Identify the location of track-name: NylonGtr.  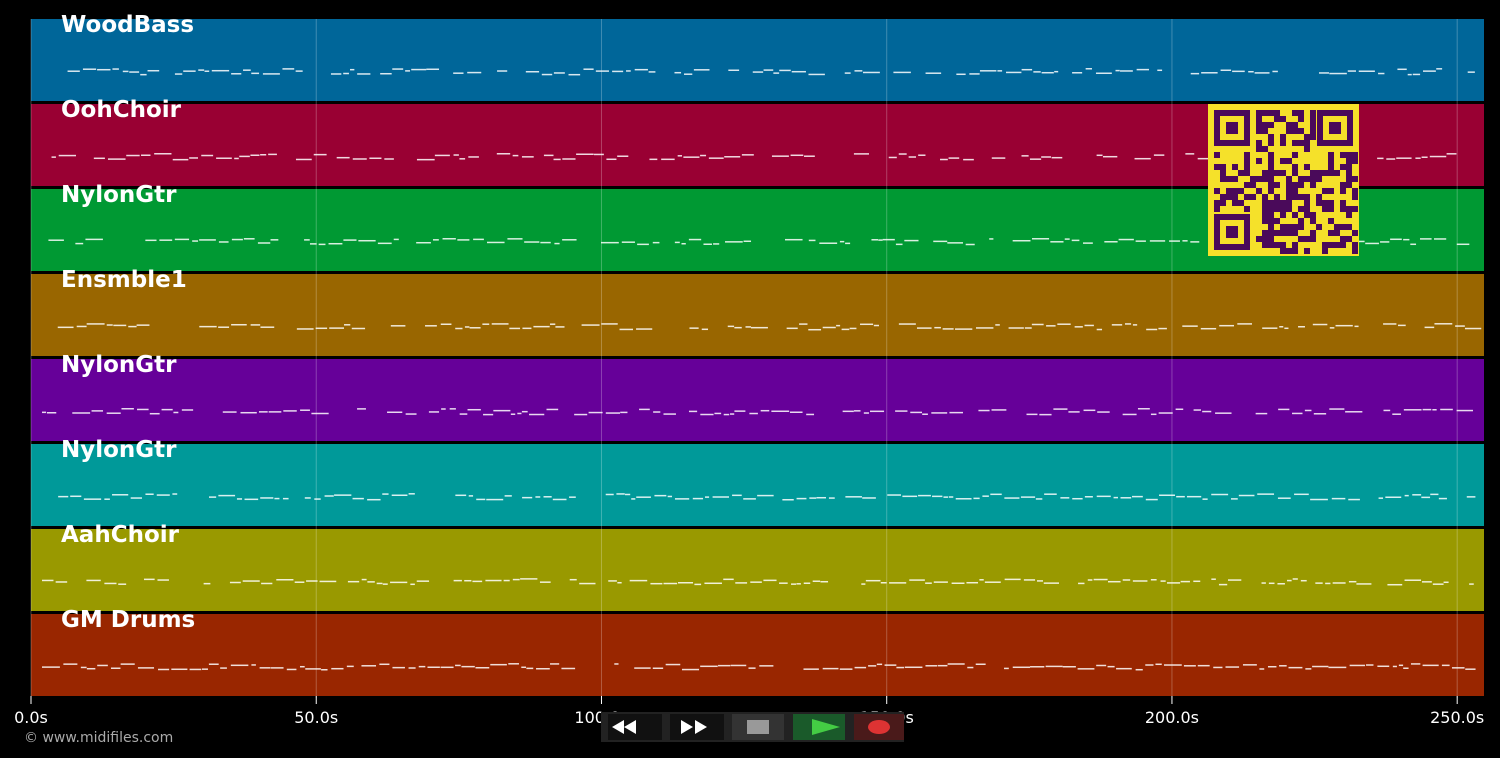
(119, 365).